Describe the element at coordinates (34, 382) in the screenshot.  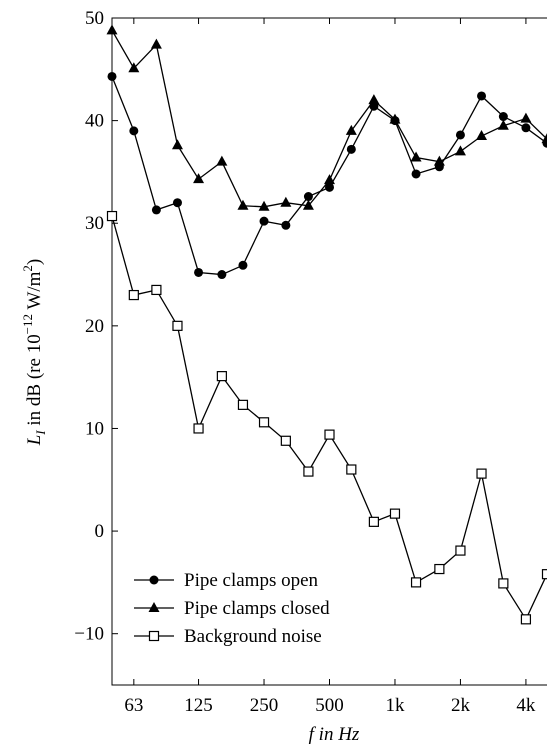
I see `y-axis-label-part: in dB (re 10` at that location.